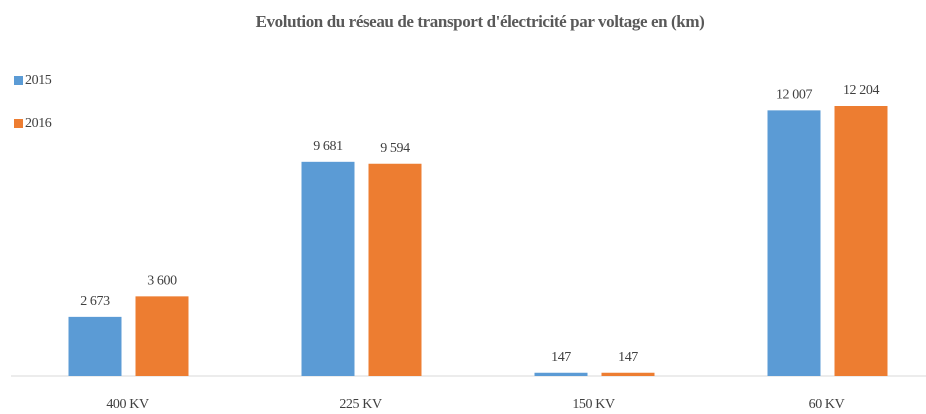 The image size is (926, 414). What do you see at coordinates (38, 80) in the screenshot?
I see `legend-label: 2015` at bounding box center [38, 80].